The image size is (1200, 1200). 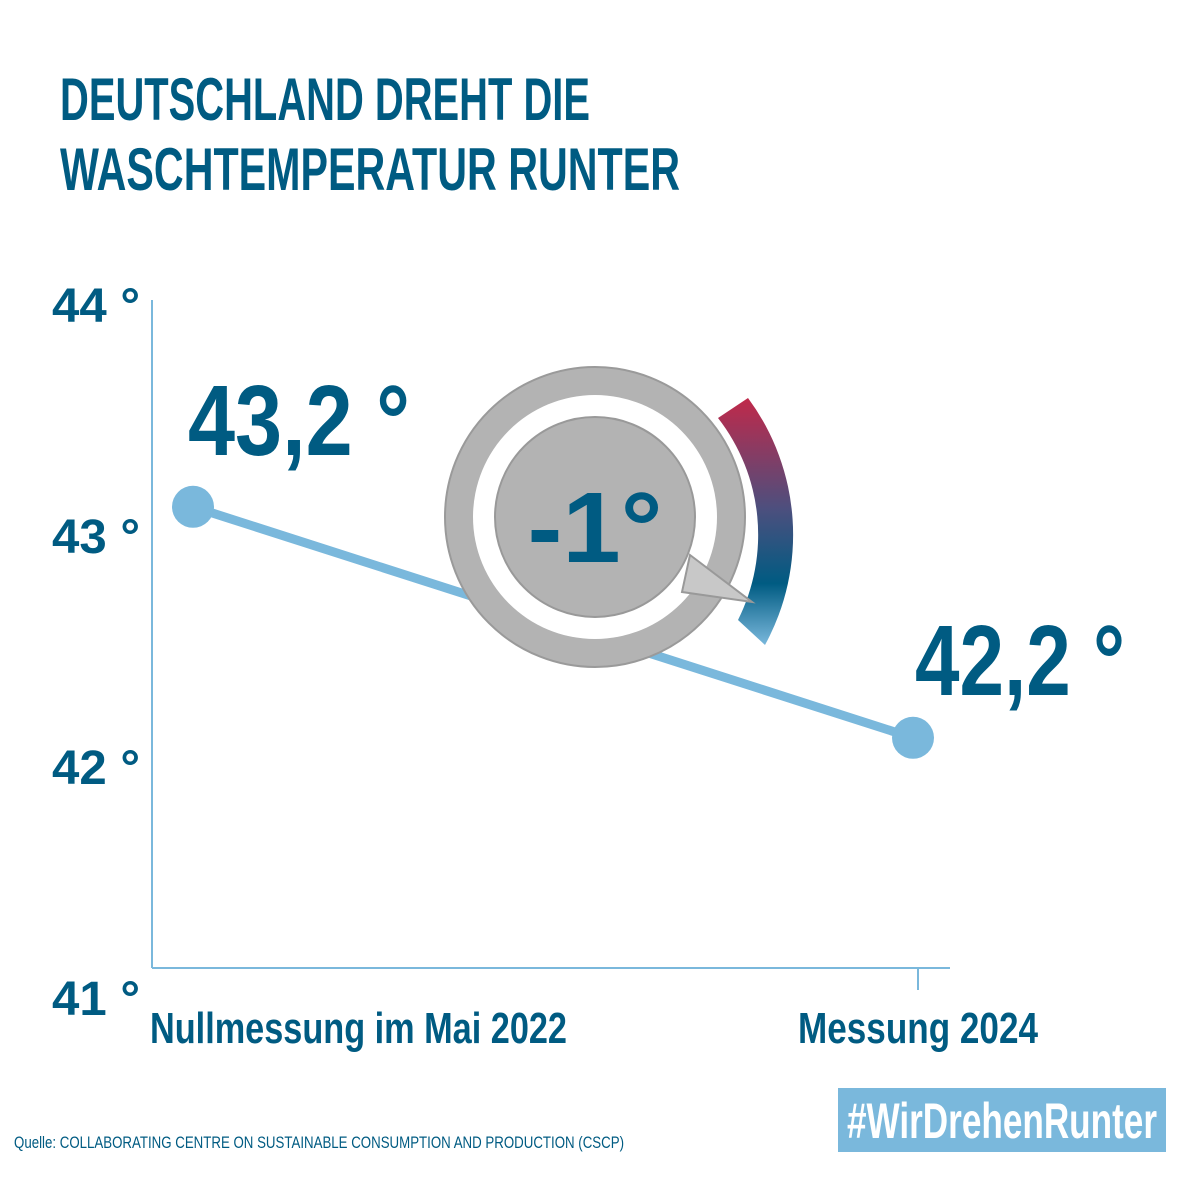 I want to click on dial-arc, so click(x=756, y=521).